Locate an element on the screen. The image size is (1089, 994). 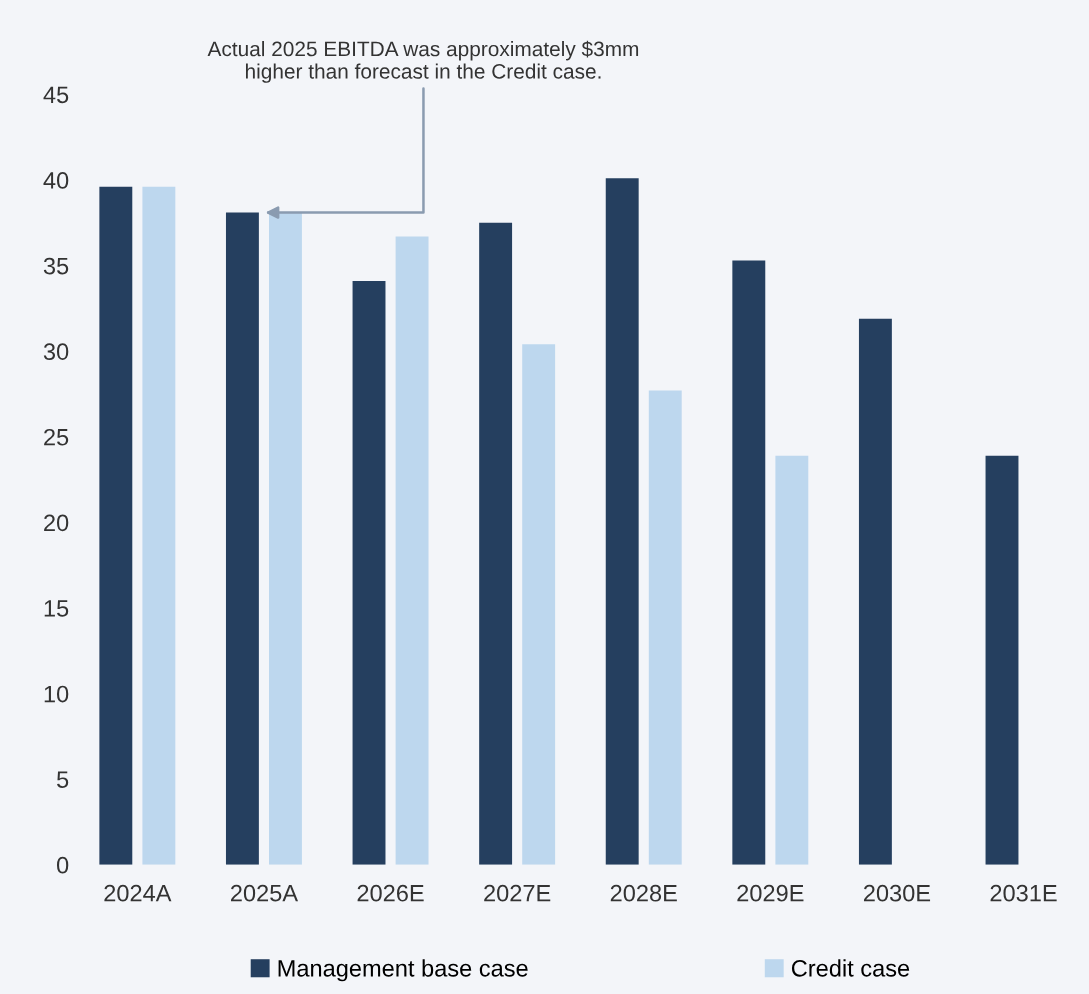
y-tick-label: 15 is located at coordinates (56, 608).